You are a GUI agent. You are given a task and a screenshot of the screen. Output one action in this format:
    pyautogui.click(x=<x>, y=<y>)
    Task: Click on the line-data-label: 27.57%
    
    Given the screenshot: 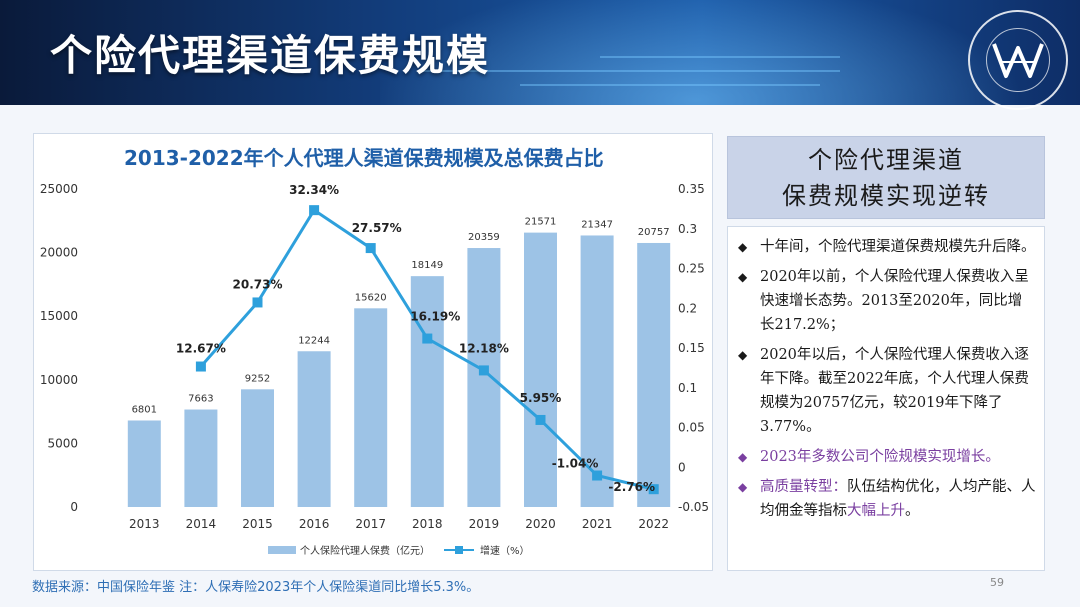 What is the action you would take?
    pyautogui.click(x=377, y=228)
    